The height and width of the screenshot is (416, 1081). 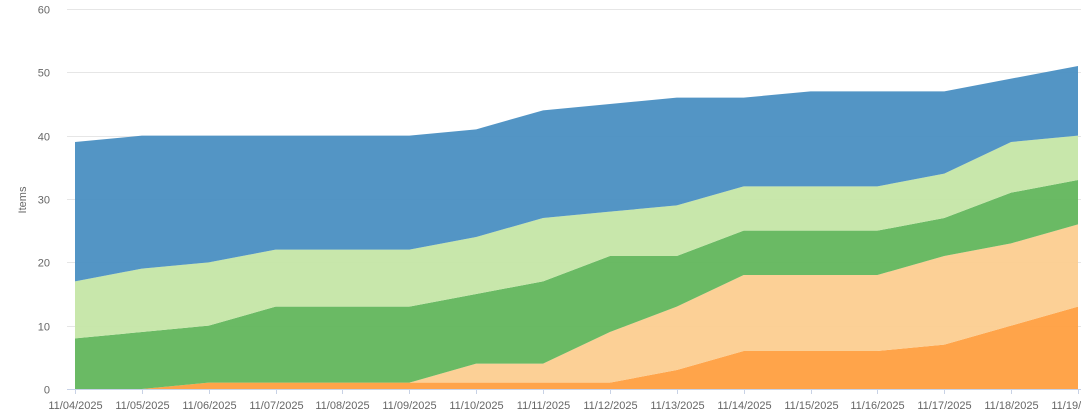 I want to click on x-tick-label: 11/16/2025, so click(x=877, y=406).